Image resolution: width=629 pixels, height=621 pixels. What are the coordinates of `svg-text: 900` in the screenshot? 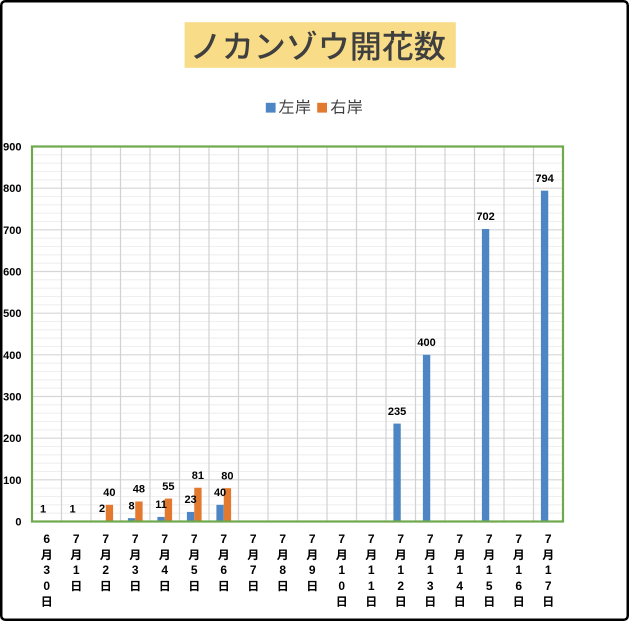 It's located at (12, 148).